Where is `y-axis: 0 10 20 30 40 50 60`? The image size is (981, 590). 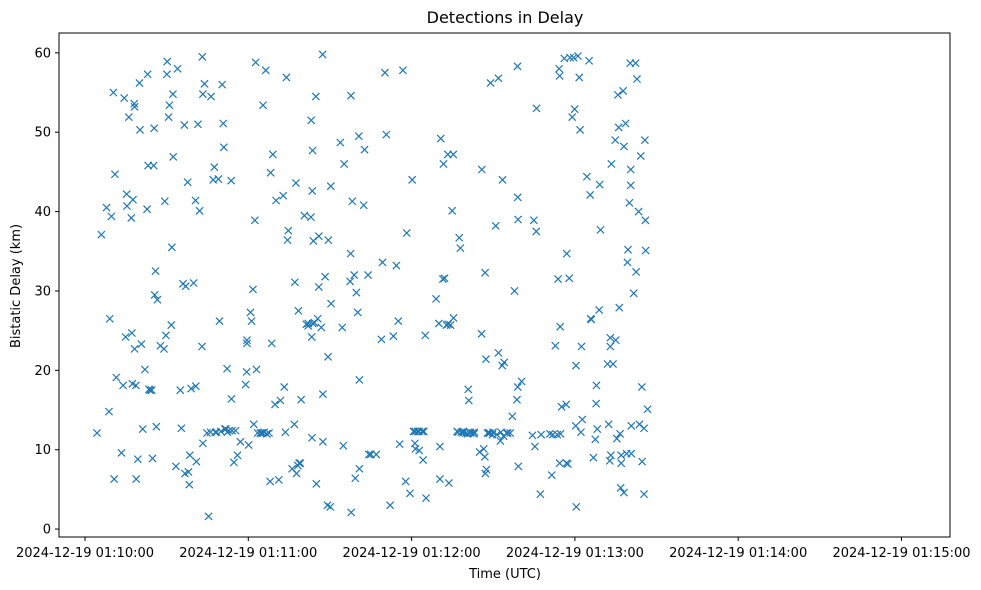
y-axis: 0 10 20 30 40 50 60 is located at coordinates (46, 292).